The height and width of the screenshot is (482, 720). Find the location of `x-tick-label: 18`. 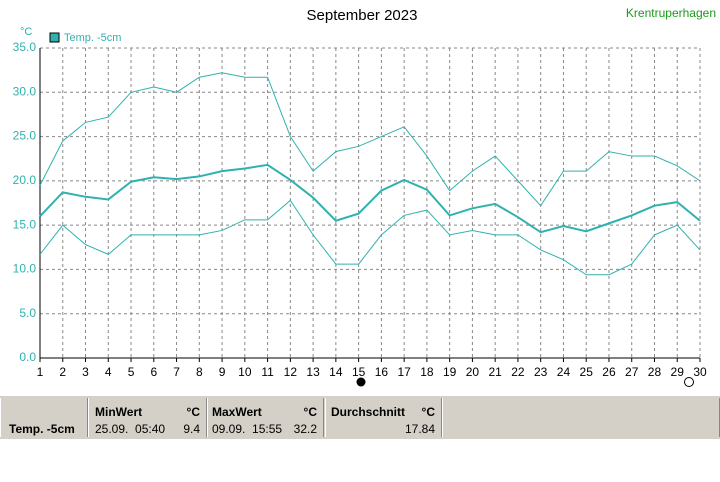

x-tick-label: 18 is located at coordinates (427, 372).